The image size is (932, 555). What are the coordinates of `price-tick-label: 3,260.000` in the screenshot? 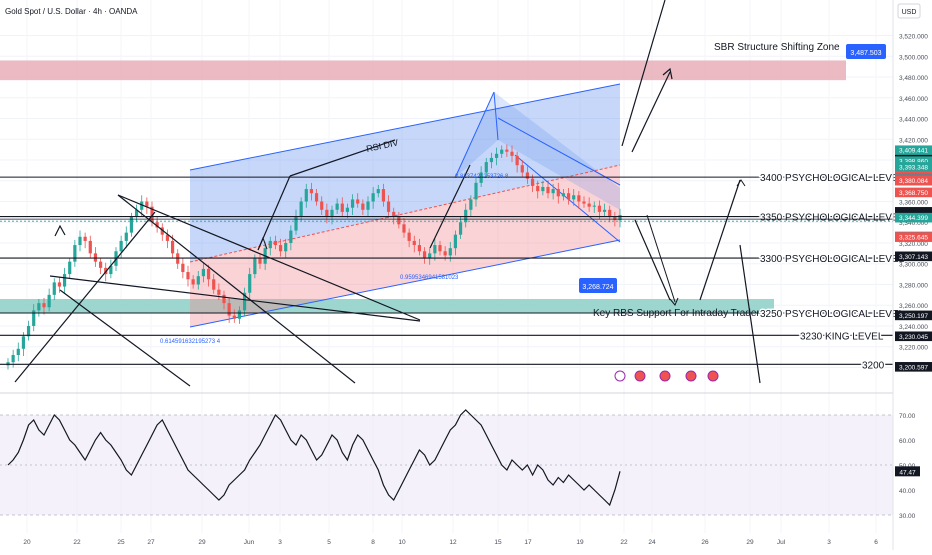 It's located at (913, 306).